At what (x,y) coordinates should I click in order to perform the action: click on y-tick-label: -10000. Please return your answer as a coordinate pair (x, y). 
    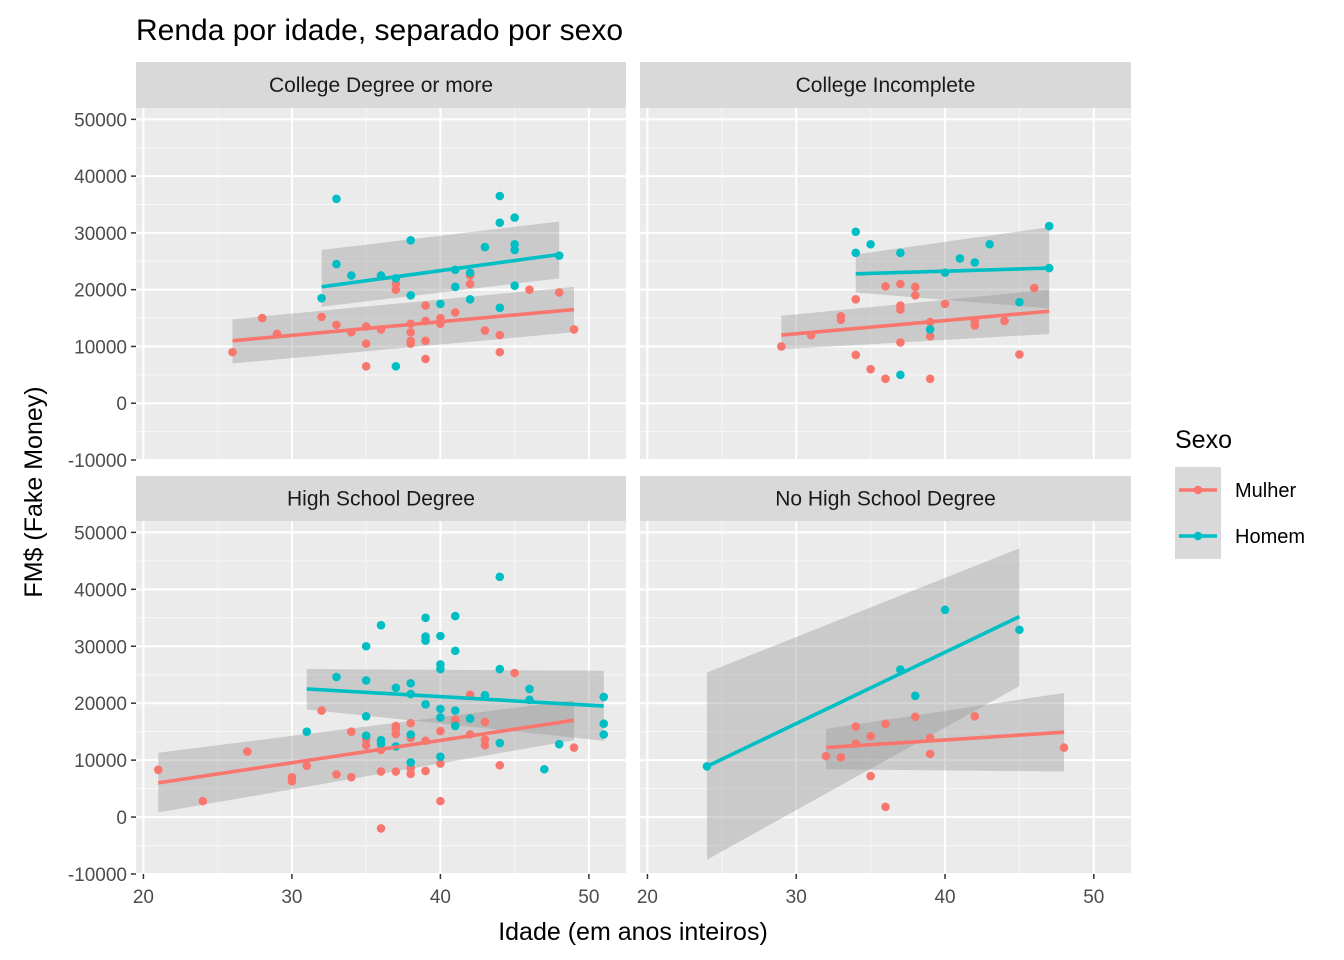
    Looking at the image, I should click on (97, 875).